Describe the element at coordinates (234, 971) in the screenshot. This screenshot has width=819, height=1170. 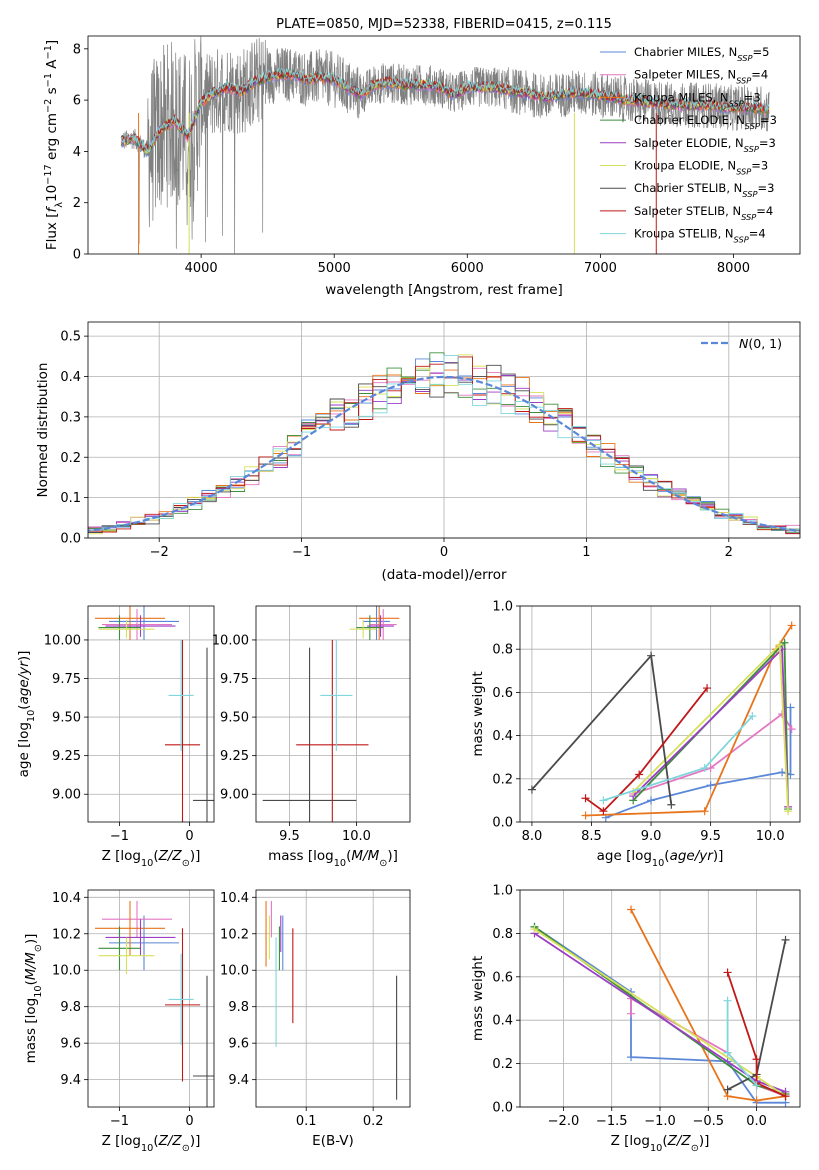
I see `y-tick-label: 10.0` at that location.